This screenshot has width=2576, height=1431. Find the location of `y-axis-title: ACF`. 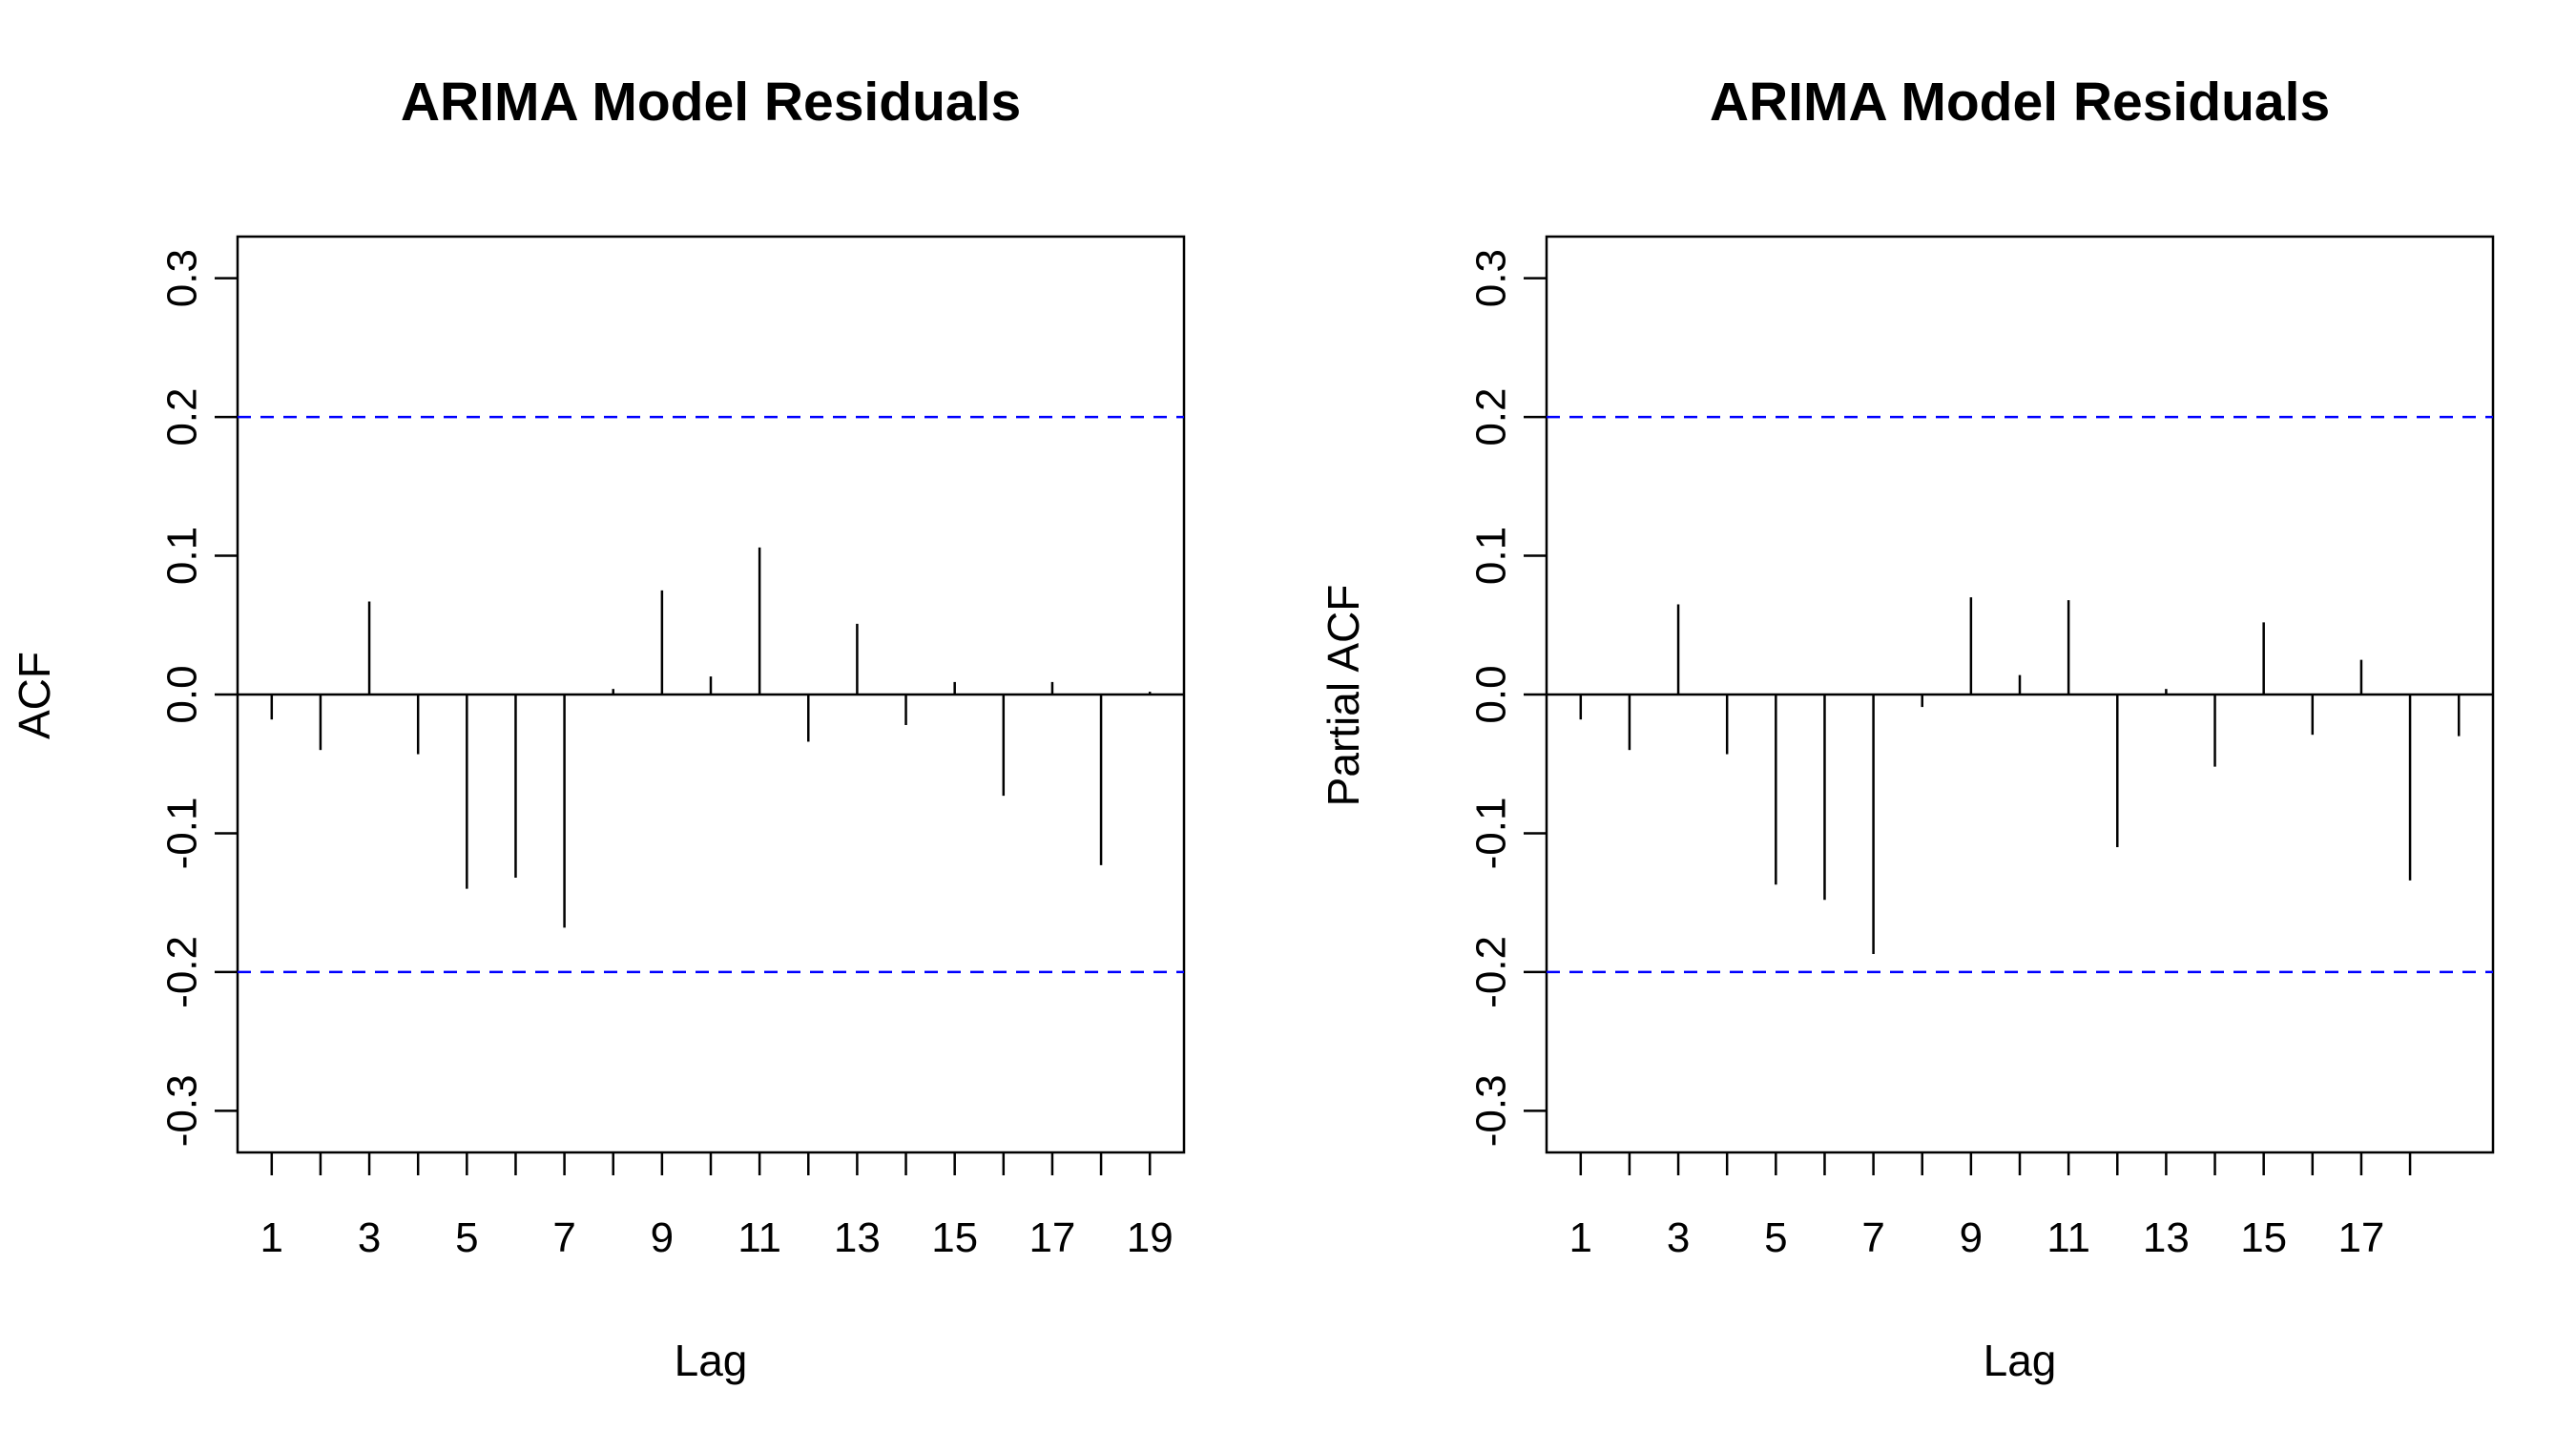

y-axis-title: ACF is located at coordinates (34, 695).